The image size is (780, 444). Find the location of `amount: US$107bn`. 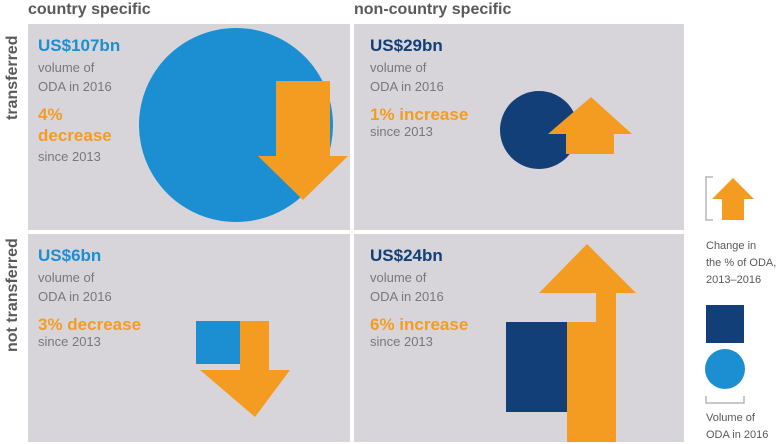

amount: US$107bn is located at coordinates (79, 45).